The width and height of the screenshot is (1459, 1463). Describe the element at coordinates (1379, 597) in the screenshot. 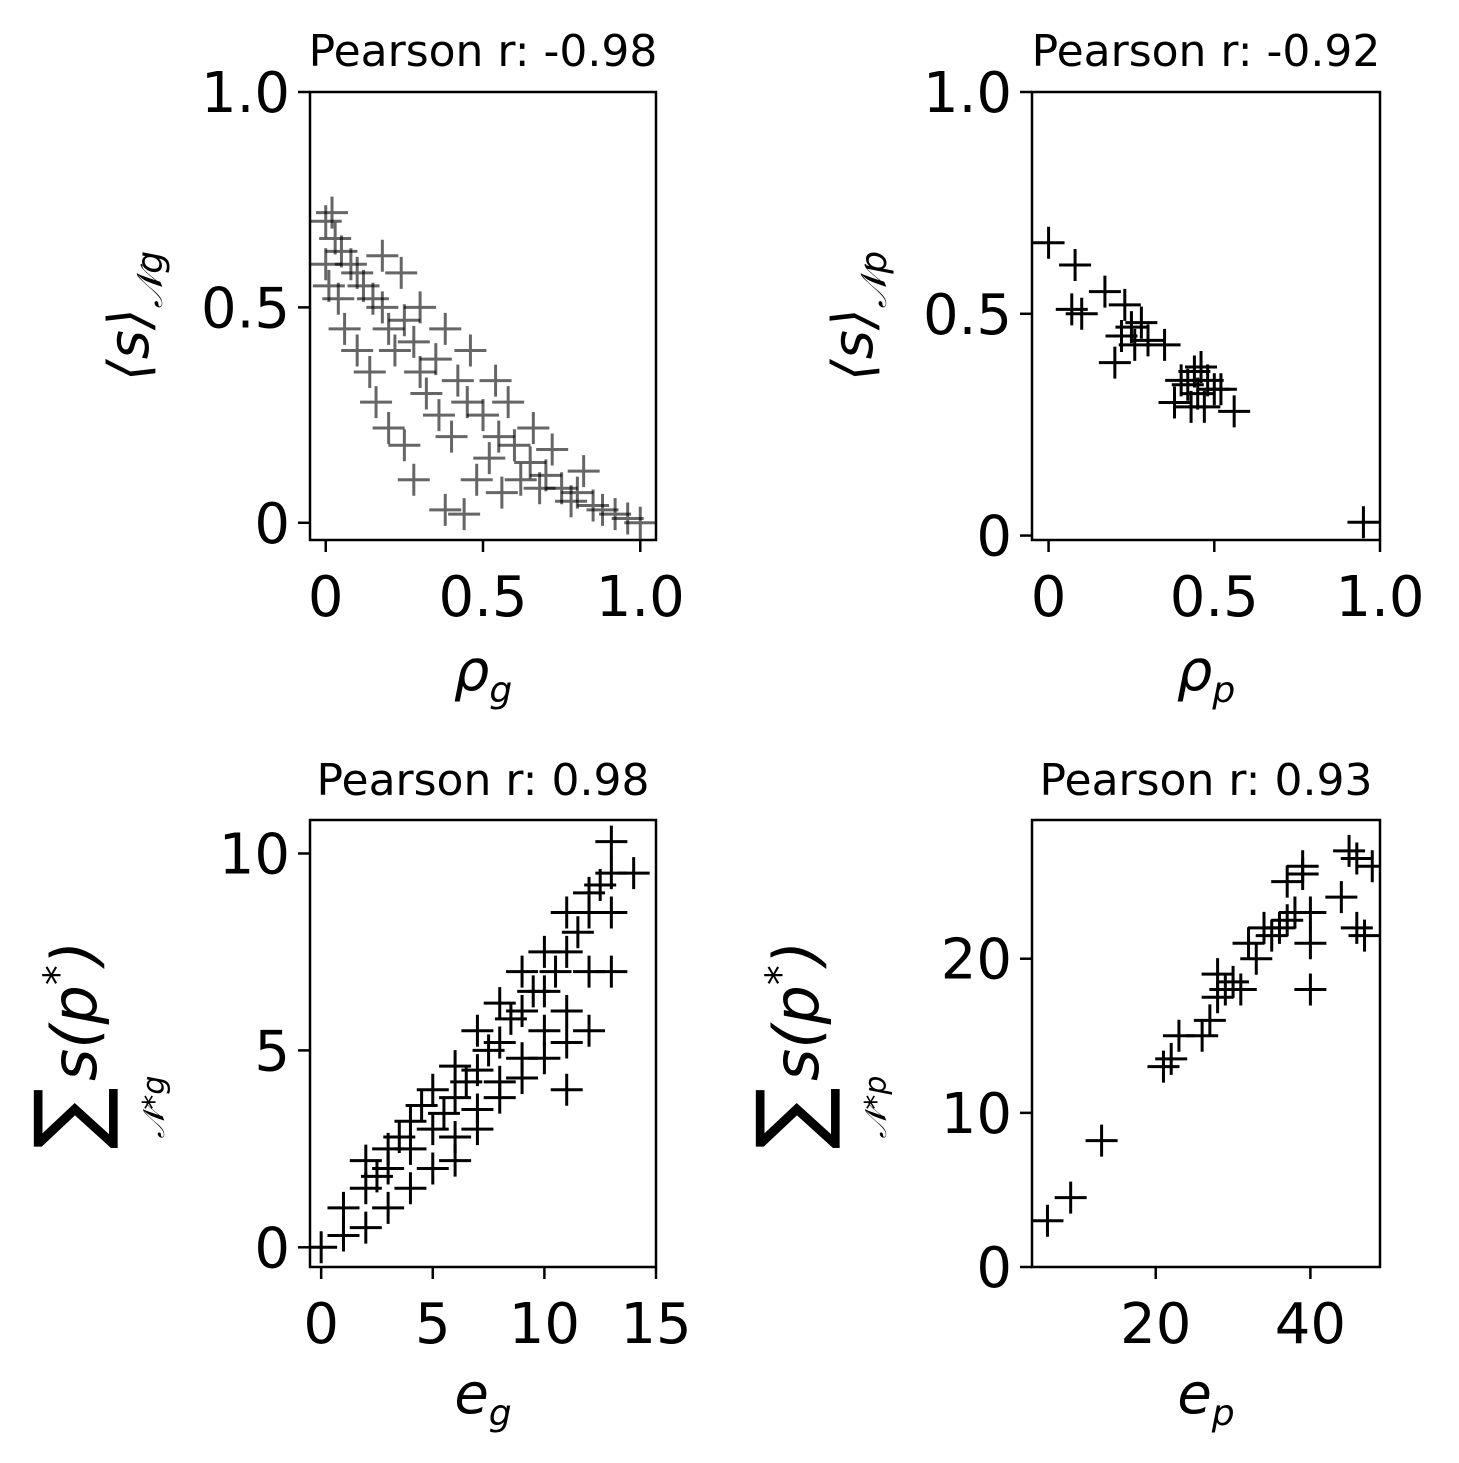

I see `x-tick-label: 1.0` at that location.